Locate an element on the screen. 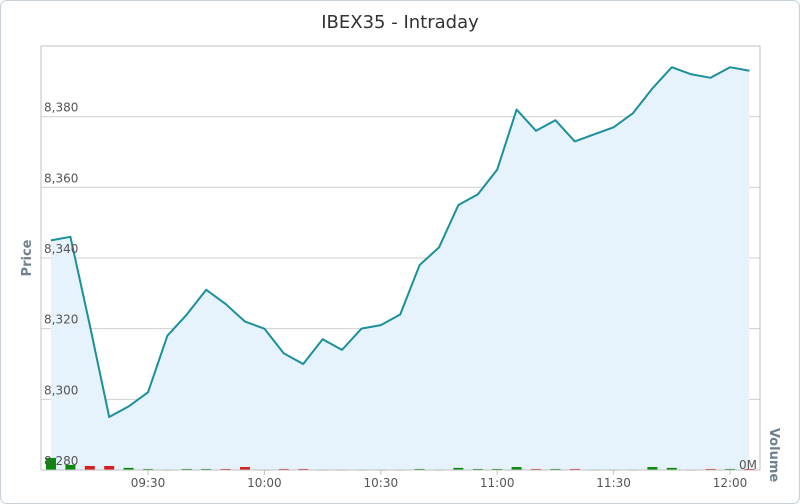 Image resolution: width=800 pixels, height=504 pixels. x-tick-label: 11:30 is located at coordinates (613, 483).